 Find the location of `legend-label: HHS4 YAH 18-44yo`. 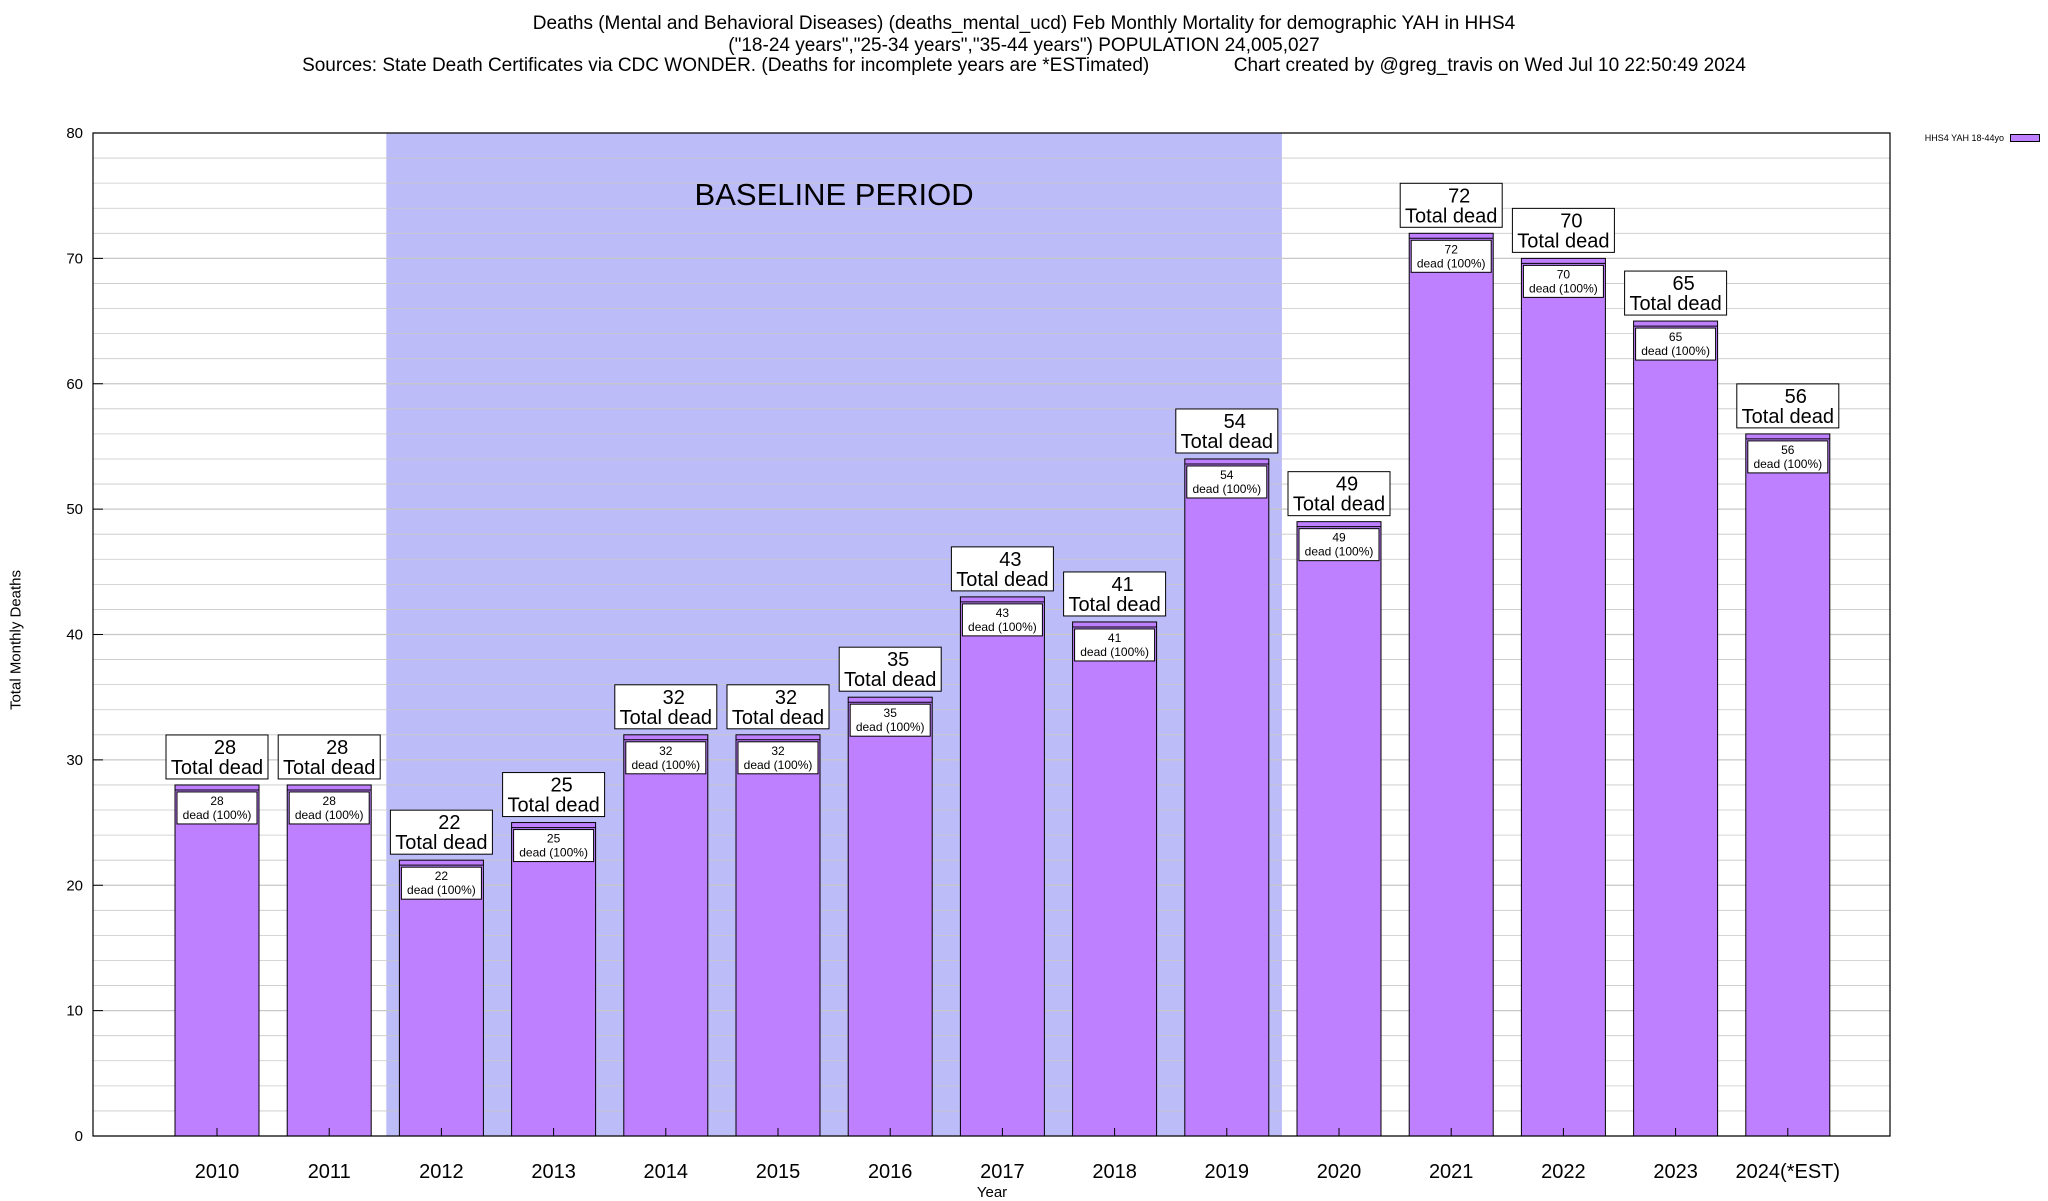

legend-label: HHS4 YAH 18-44yo is located at coordinates (1964, 138).